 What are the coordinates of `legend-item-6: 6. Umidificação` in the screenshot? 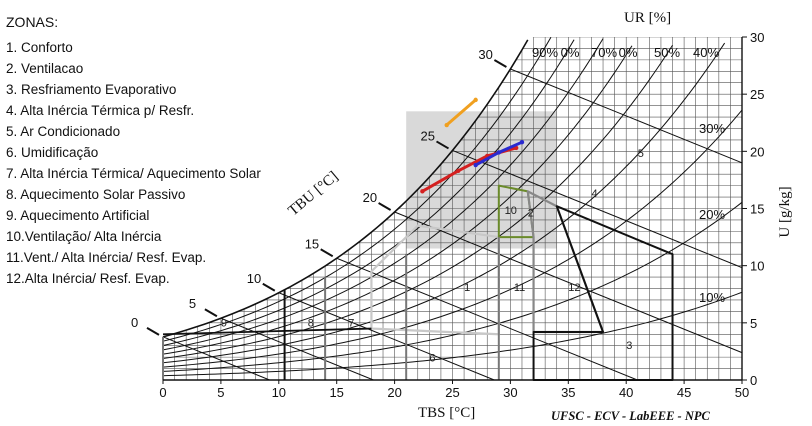 It's located at (52, 152).